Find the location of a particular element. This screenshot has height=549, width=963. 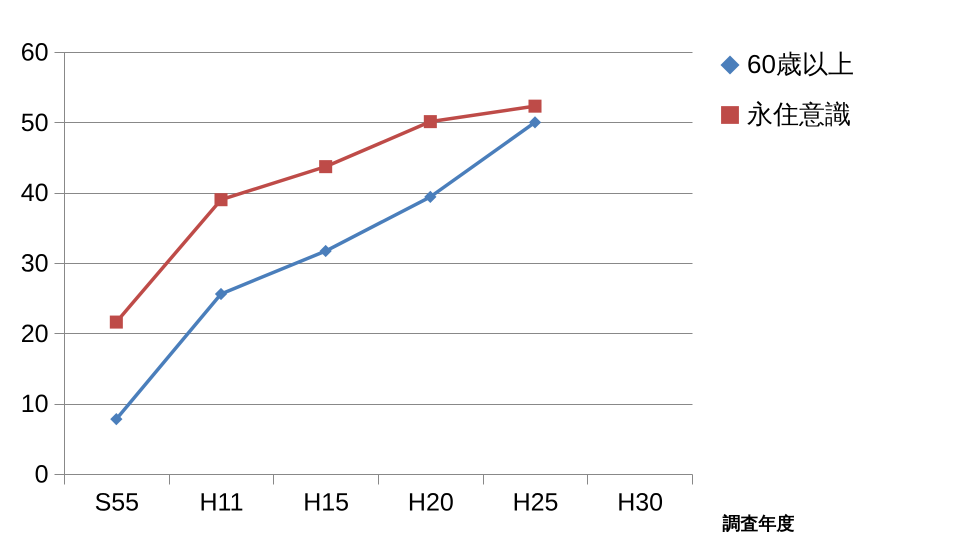

y-tick-label: 0 is located at coordinates (41, 474).